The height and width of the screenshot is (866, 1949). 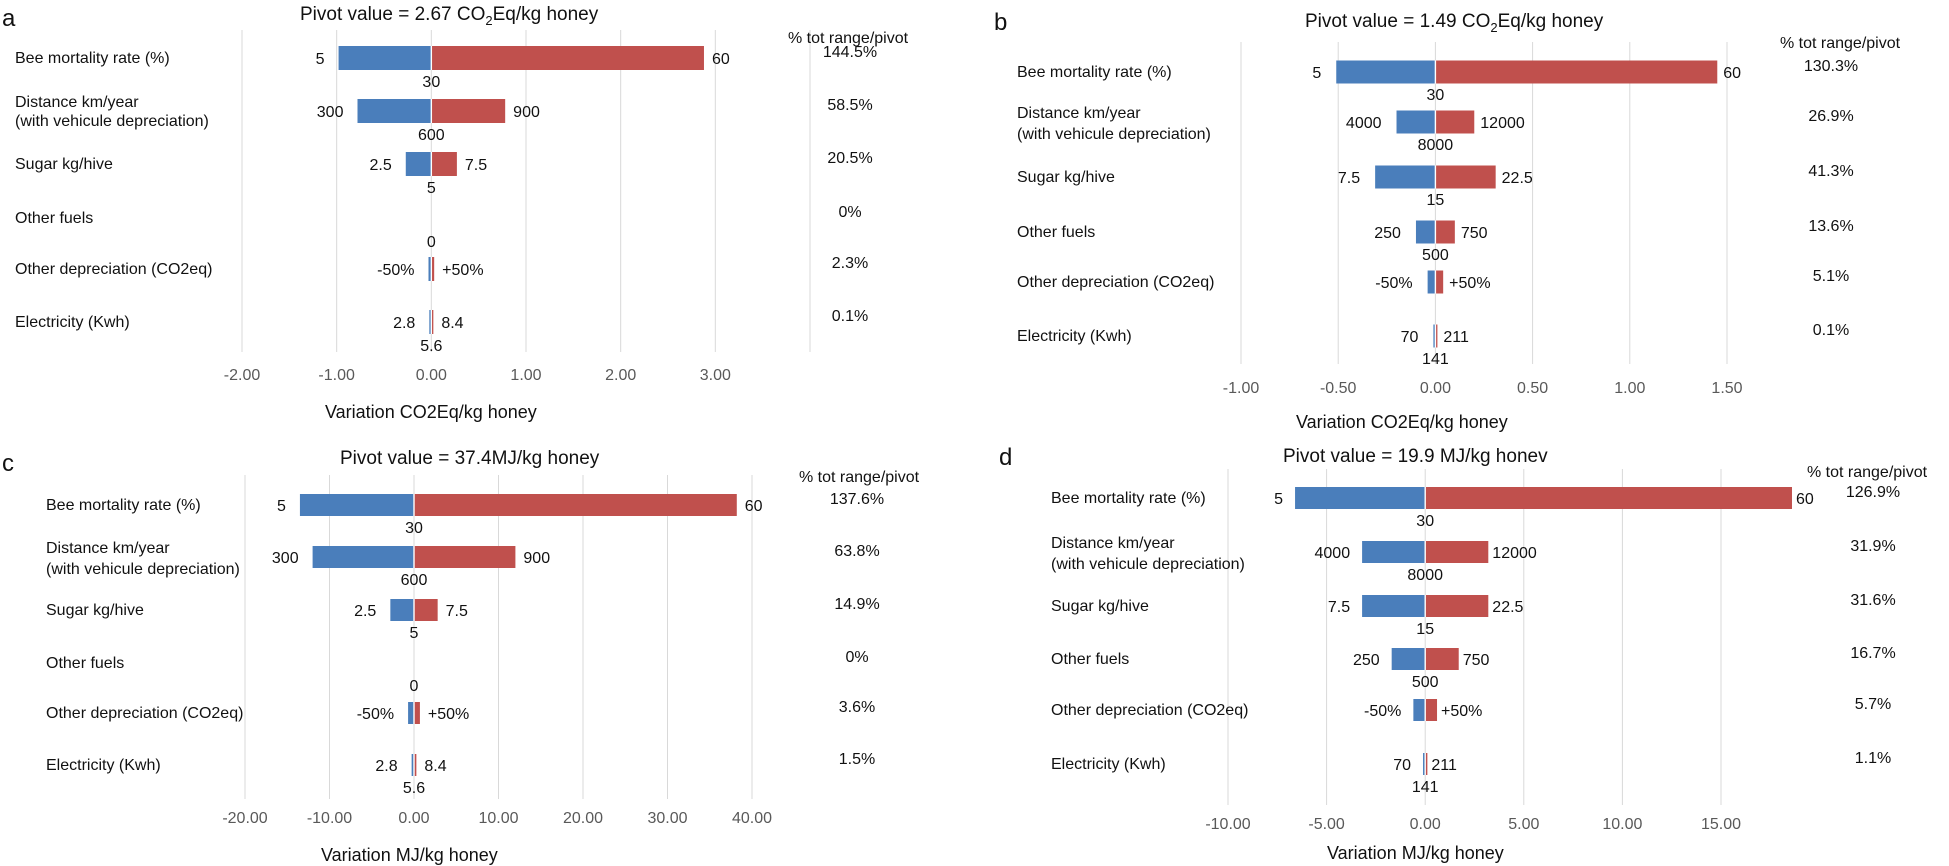 I want to click on row-label-c: Bee mortality rate (%), so click(x=123, y=505).